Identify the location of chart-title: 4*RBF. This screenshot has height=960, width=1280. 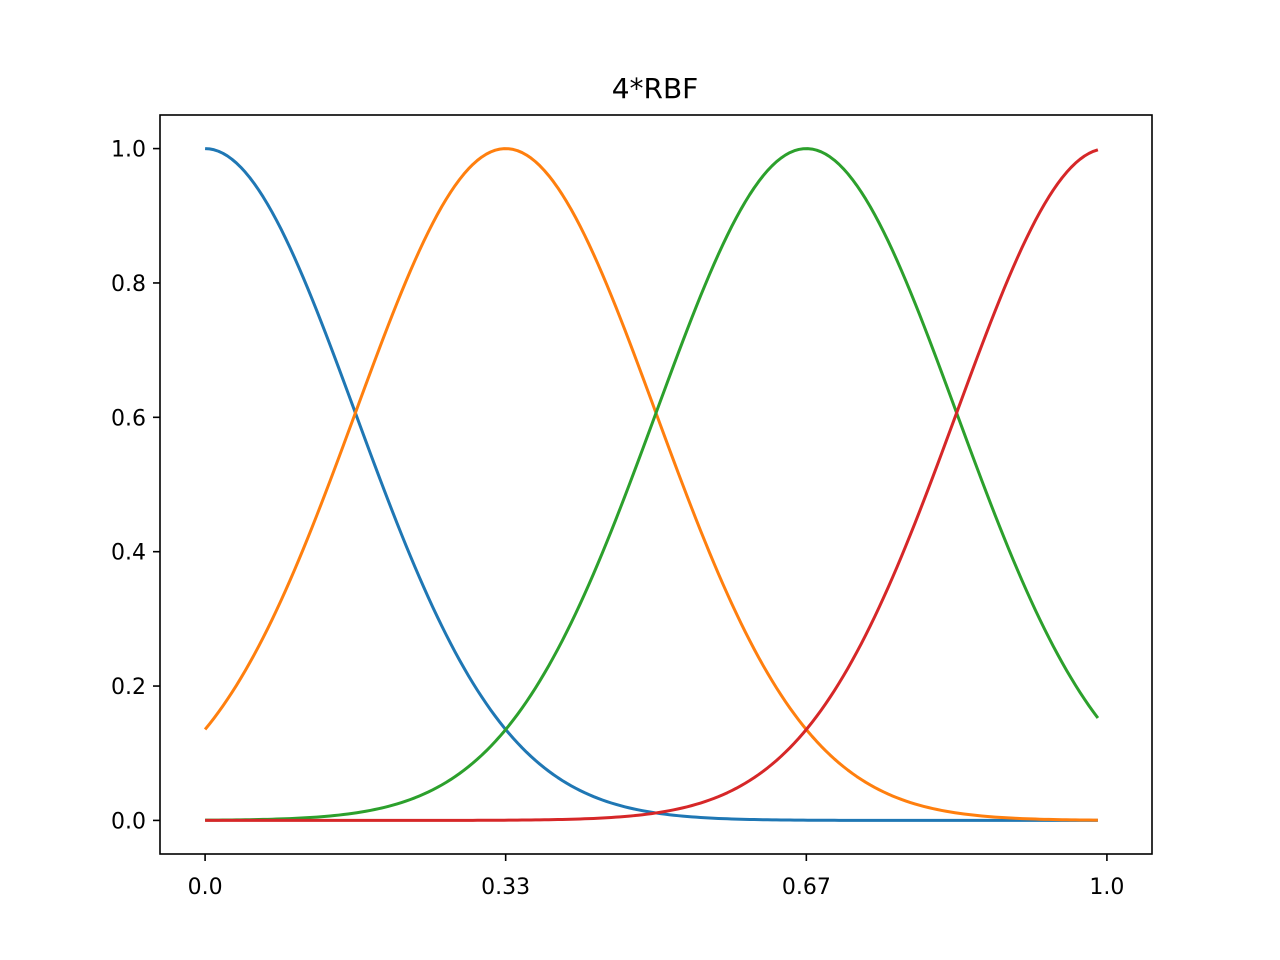
(655, 88).